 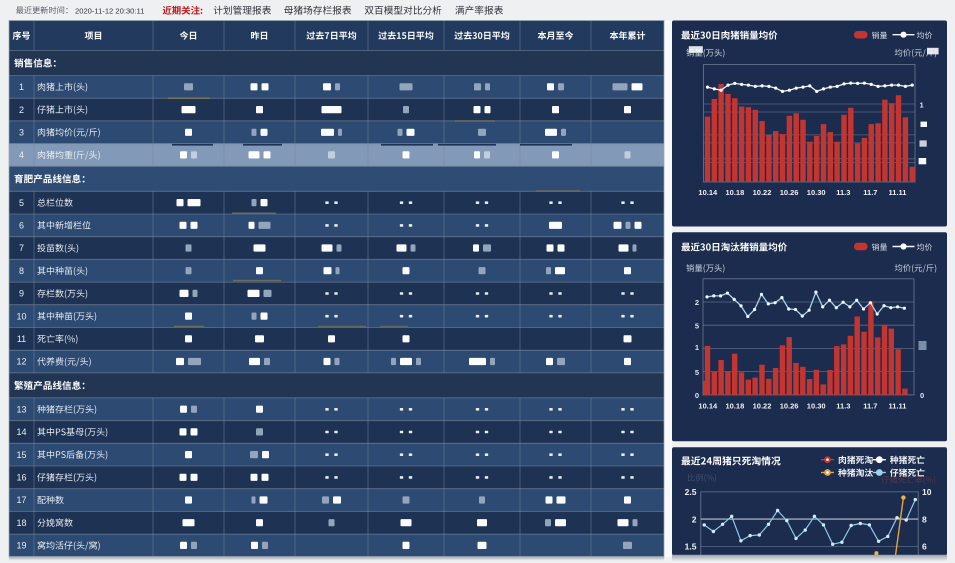 I want to click on svg-text: 15, so click(x=21, y=455).